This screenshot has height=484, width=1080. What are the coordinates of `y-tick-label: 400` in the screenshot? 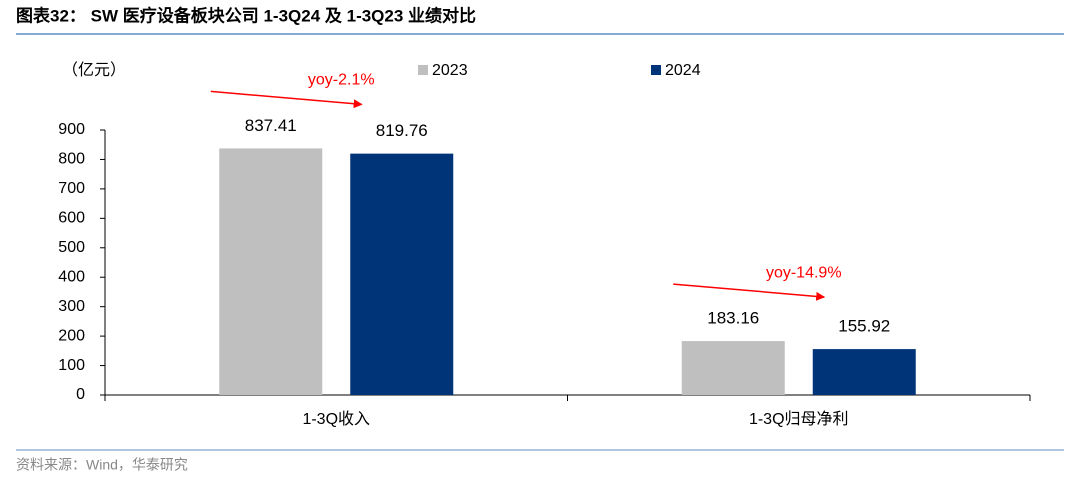 It's located at (71, 276).